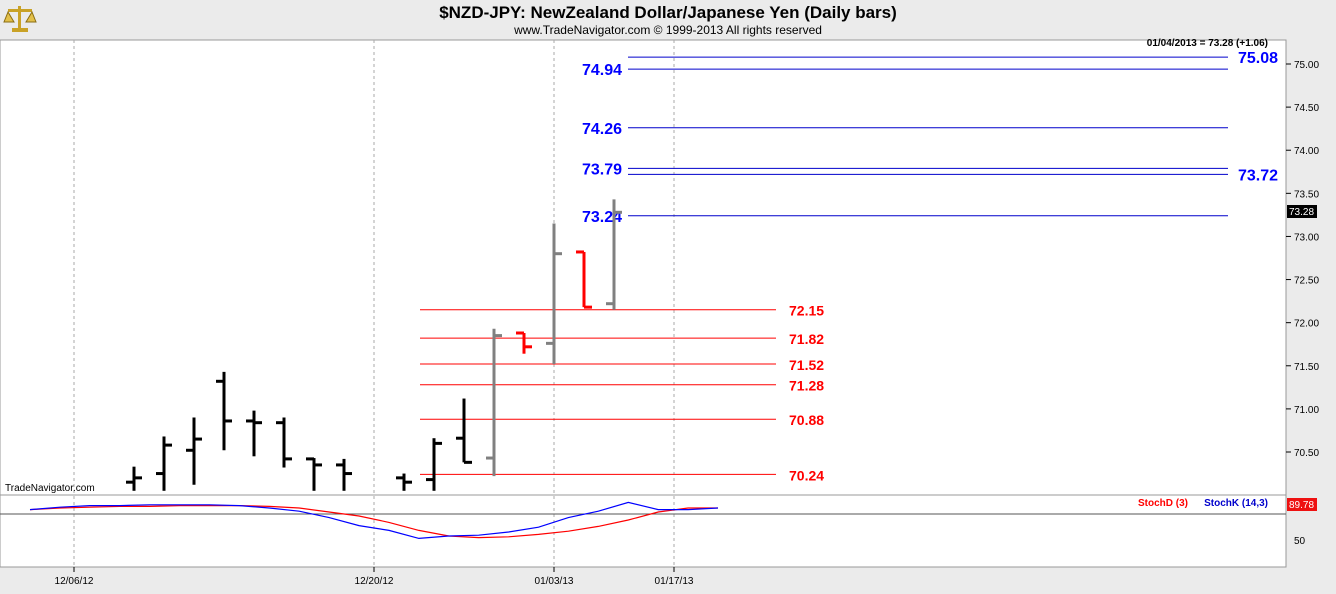 This screenshot has height=594, width=1336. Describe the element at coordinates (20, 19) in the screenshot. I see `scales-icon` at that location.